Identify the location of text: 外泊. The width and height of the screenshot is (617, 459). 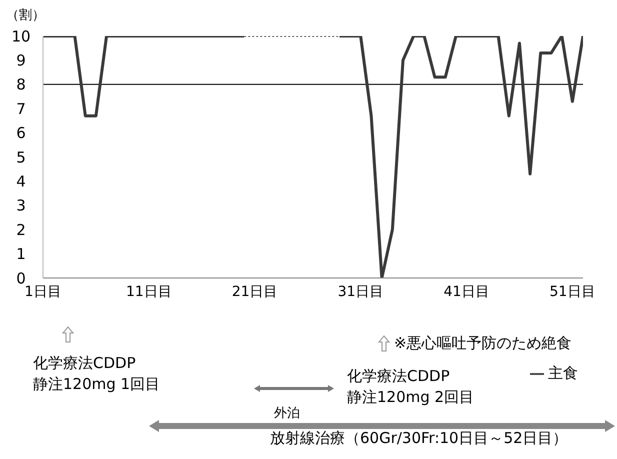
(287, 414).